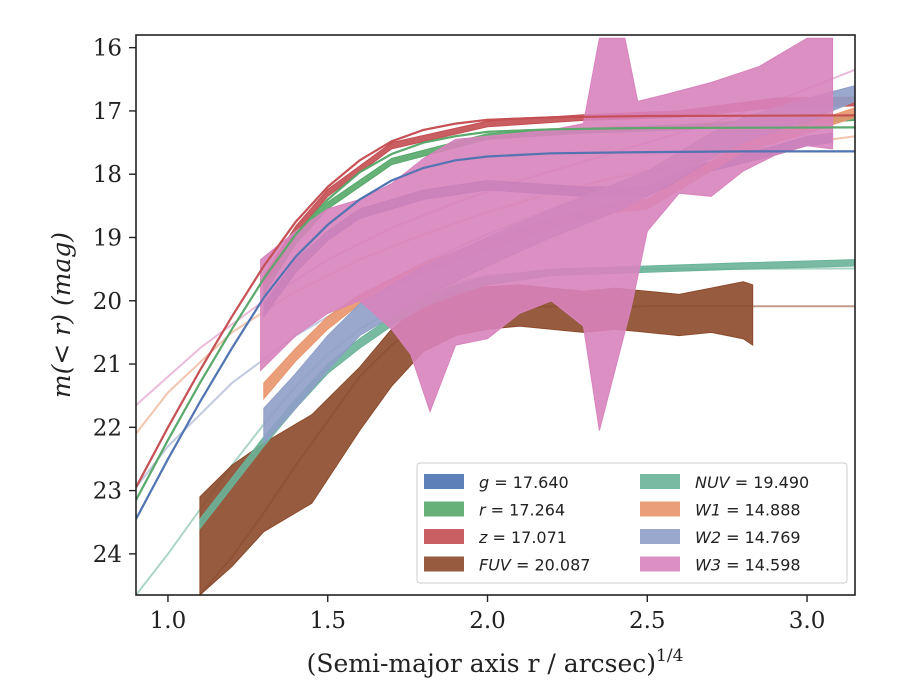 The image size is (900, 700). Describe the element at coordinates (107, 49) in the screenshot. I see `y-tick-label: 16` at that location.